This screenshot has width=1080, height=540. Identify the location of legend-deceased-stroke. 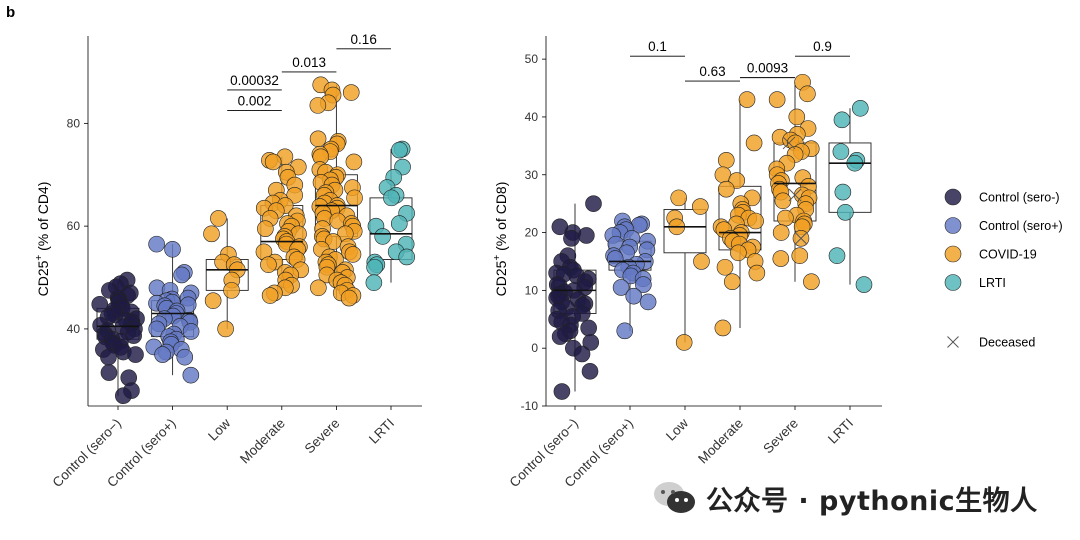
(953, 342).